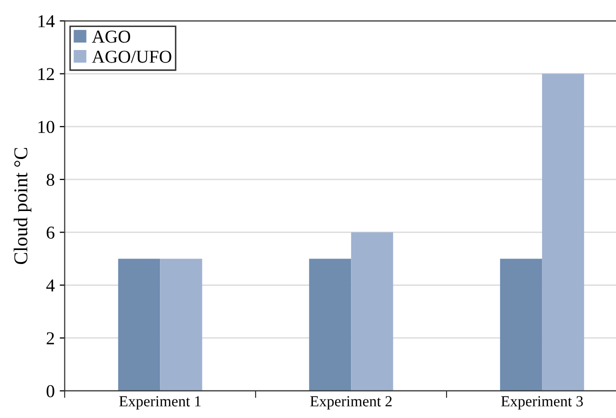  Describe the element at coordinates (50, 286) in the screenshot. I see `y-tick-label: 4` at that location.